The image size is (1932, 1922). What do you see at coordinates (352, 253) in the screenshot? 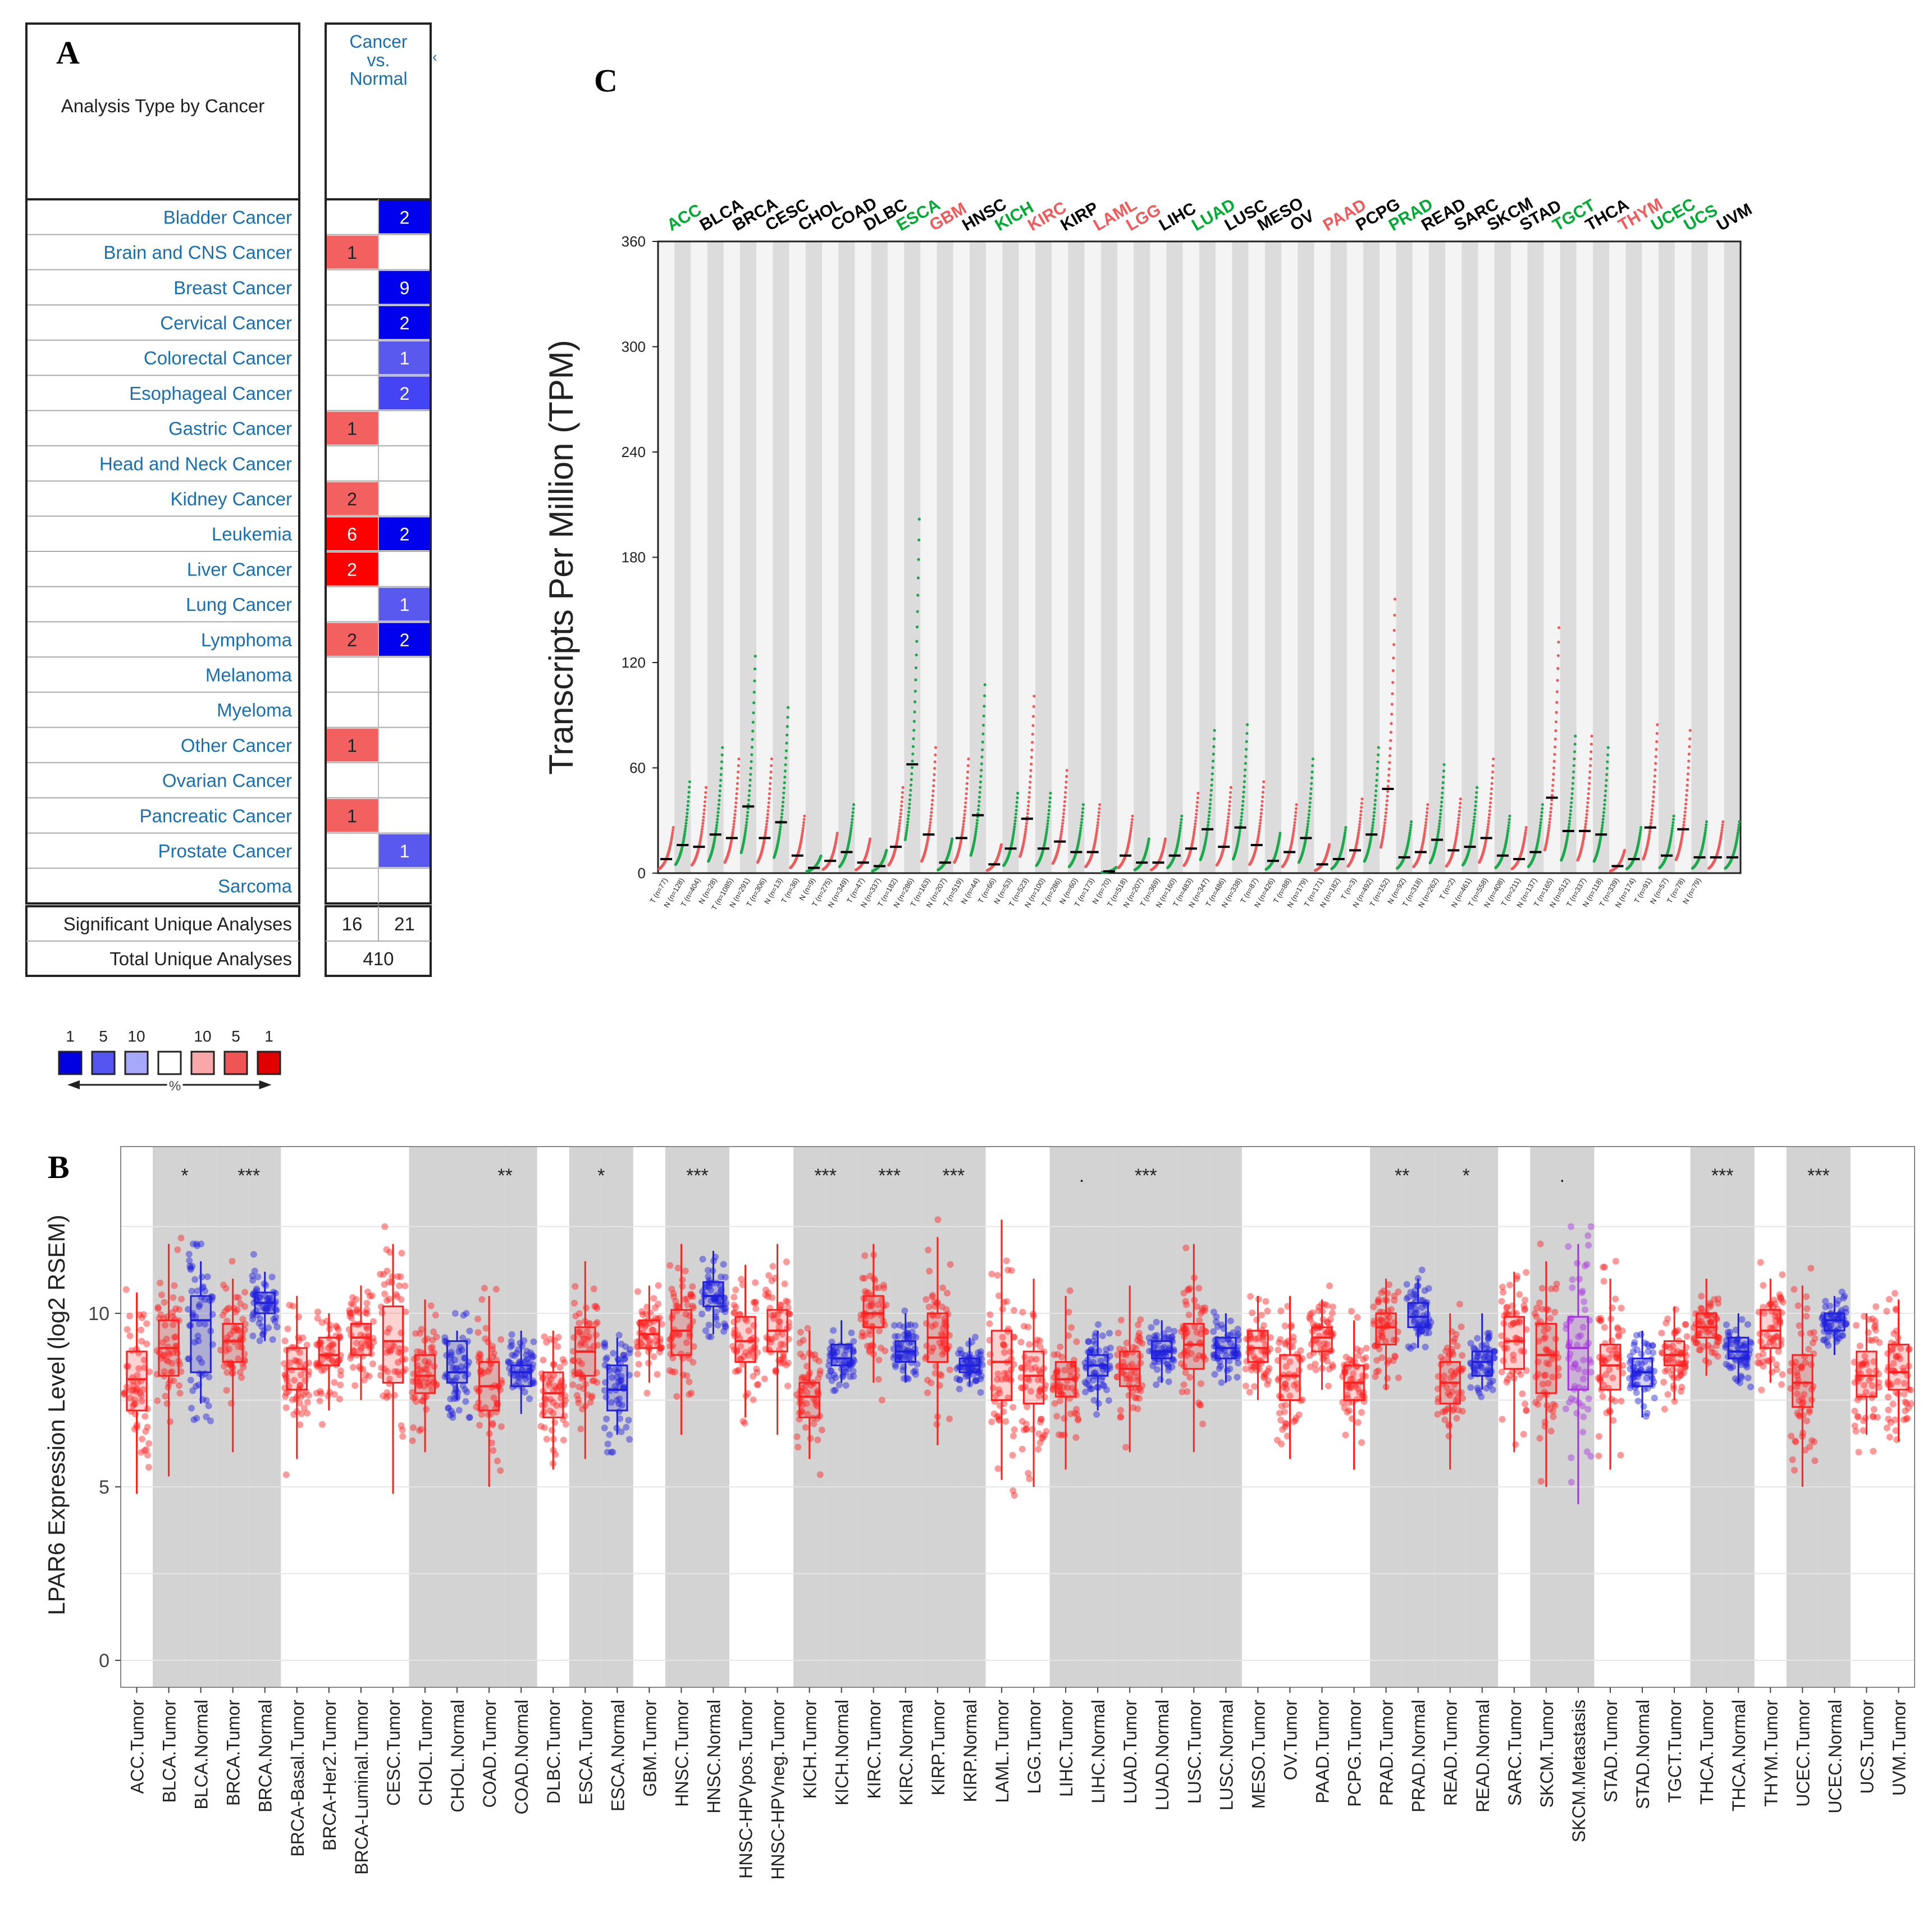
I see `up-count: 1` at bounding box center [352, 253].